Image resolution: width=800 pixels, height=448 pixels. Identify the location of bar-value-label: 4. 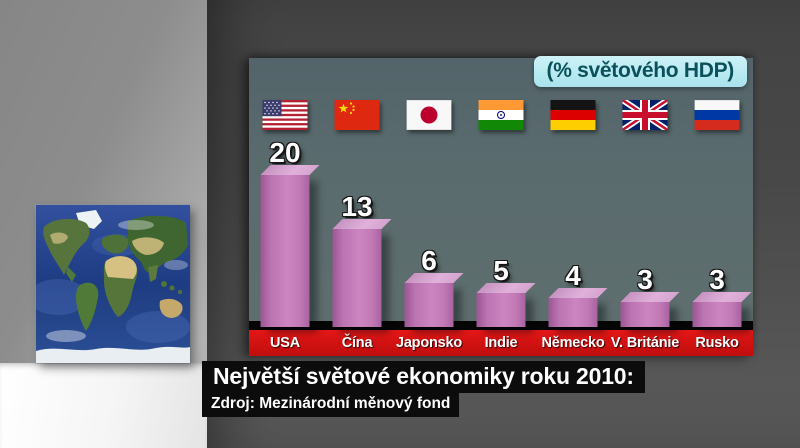
(573, 275).